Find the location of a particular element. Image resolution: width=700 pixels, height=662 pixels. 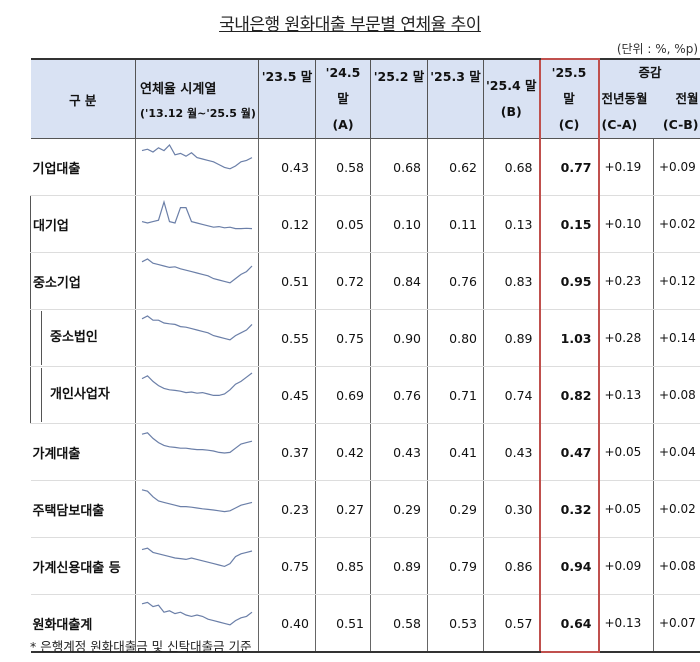

value-cell: 0.58 is located at coordinates (343, 167).